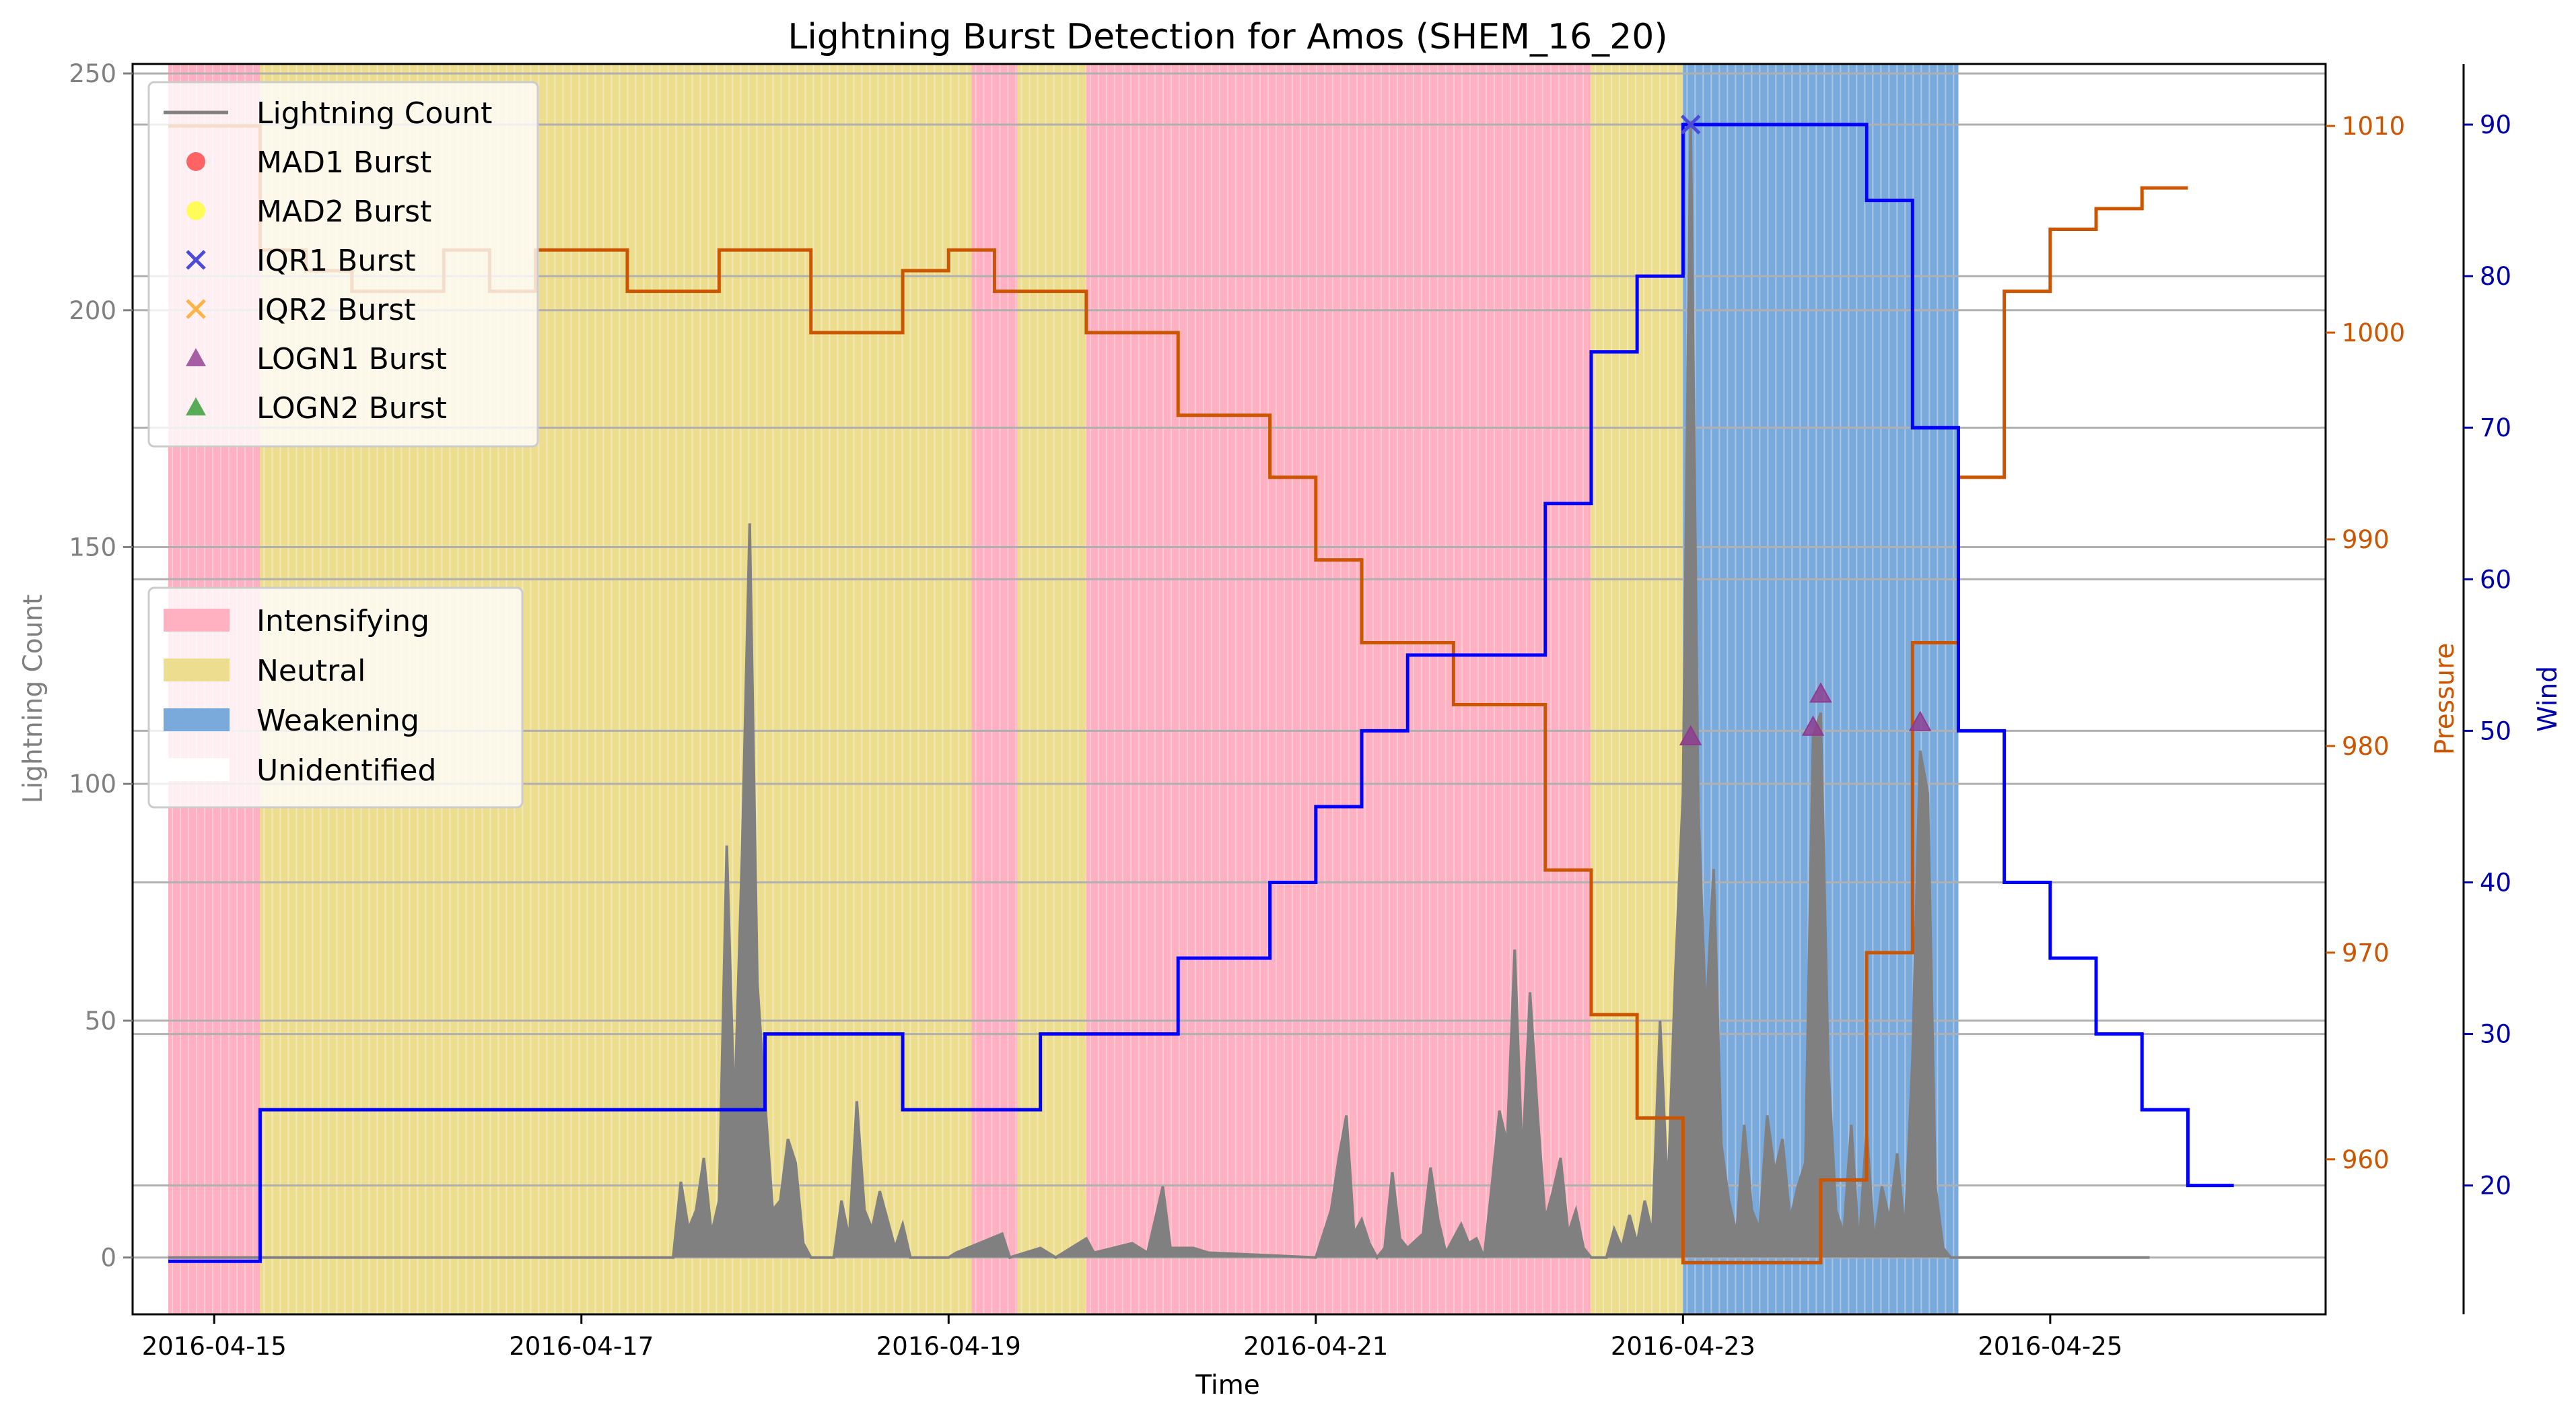 The image size is (2576, 1416). I want to click on legend-label-iqr1-burst: IQR1 Burst, so click(336, 261).